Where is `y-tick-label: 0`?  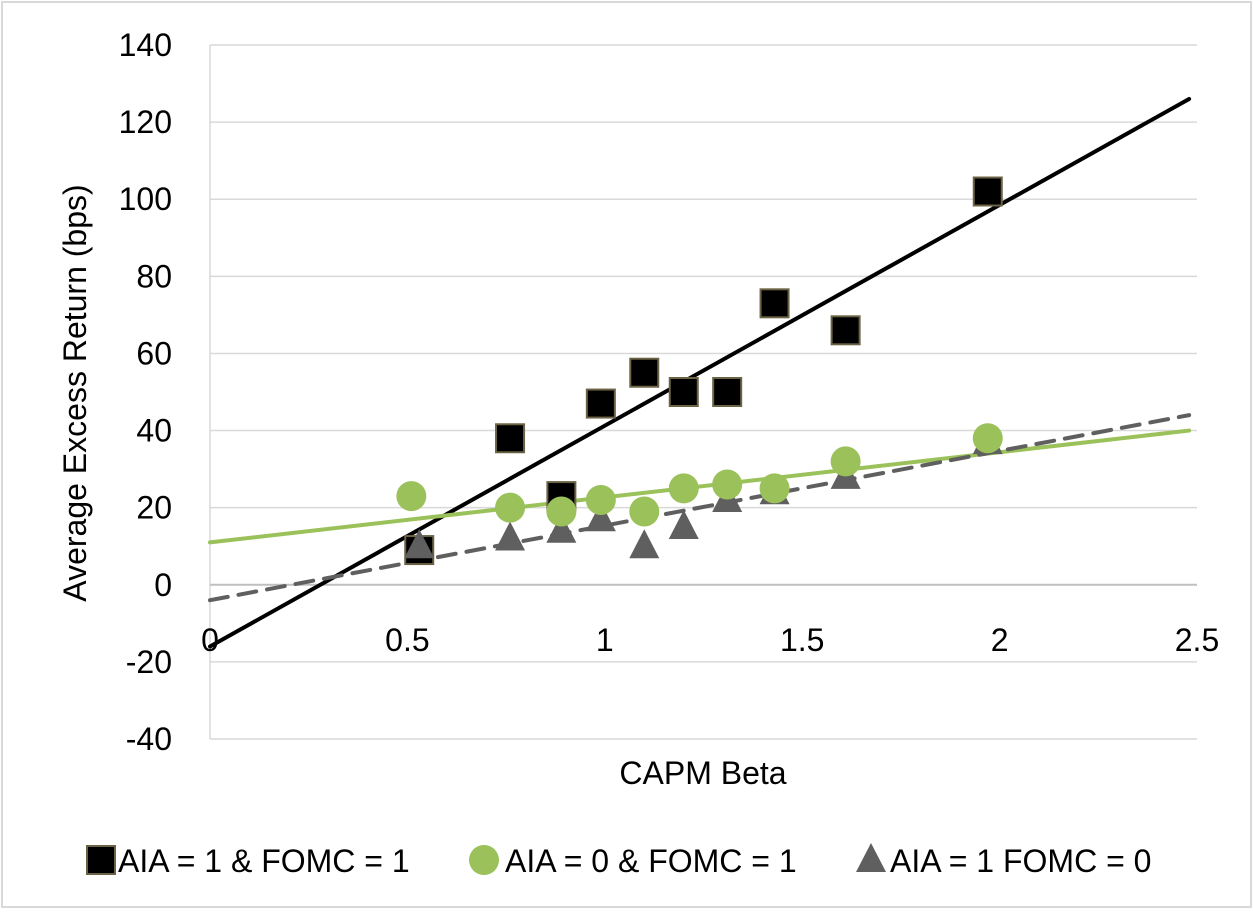 y-tick-label: 0 is located at coordinates (163, 585).